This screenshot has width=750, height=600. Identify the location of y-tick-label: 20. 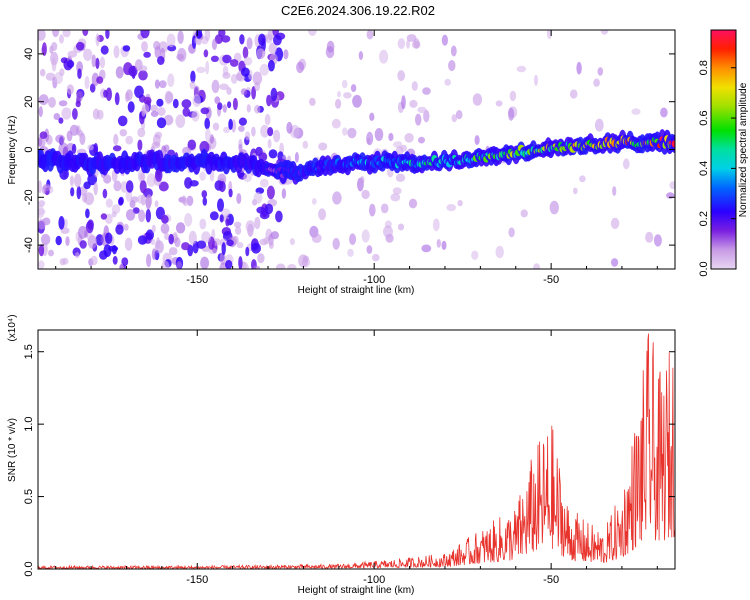
(29, 102).